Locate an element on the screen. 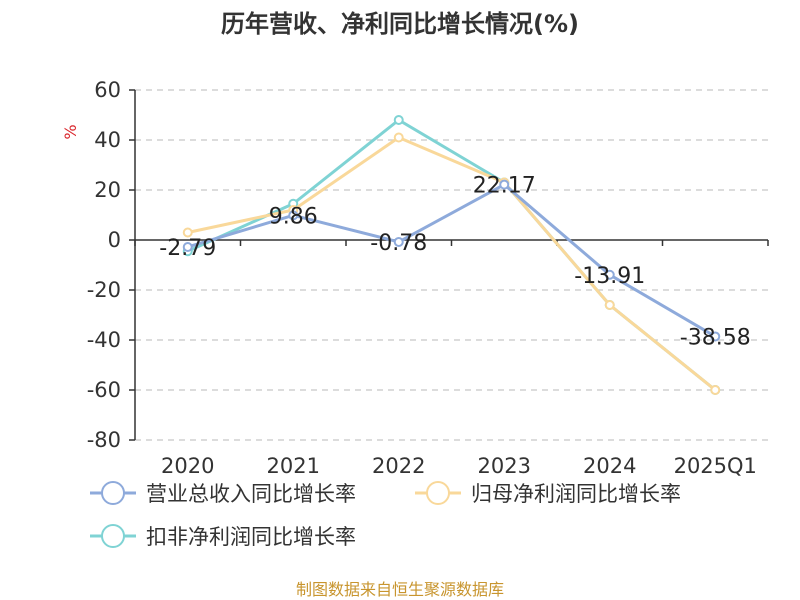 This screenshot has height=600, width=800. data-label: 9.86 is located at coordinates (293, 216).